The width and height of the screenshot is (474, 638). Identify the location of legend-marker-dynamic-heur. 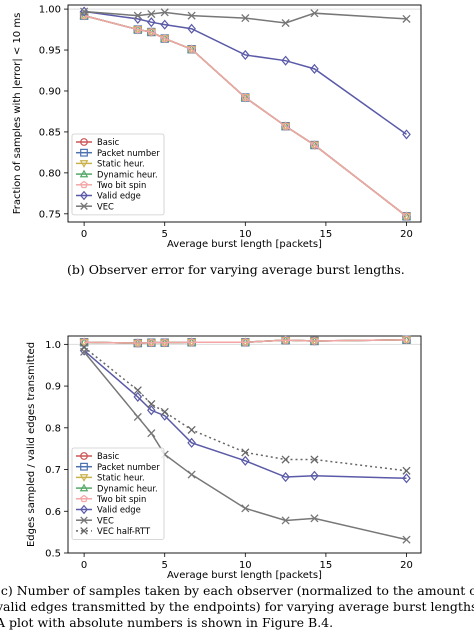
(84, 487).